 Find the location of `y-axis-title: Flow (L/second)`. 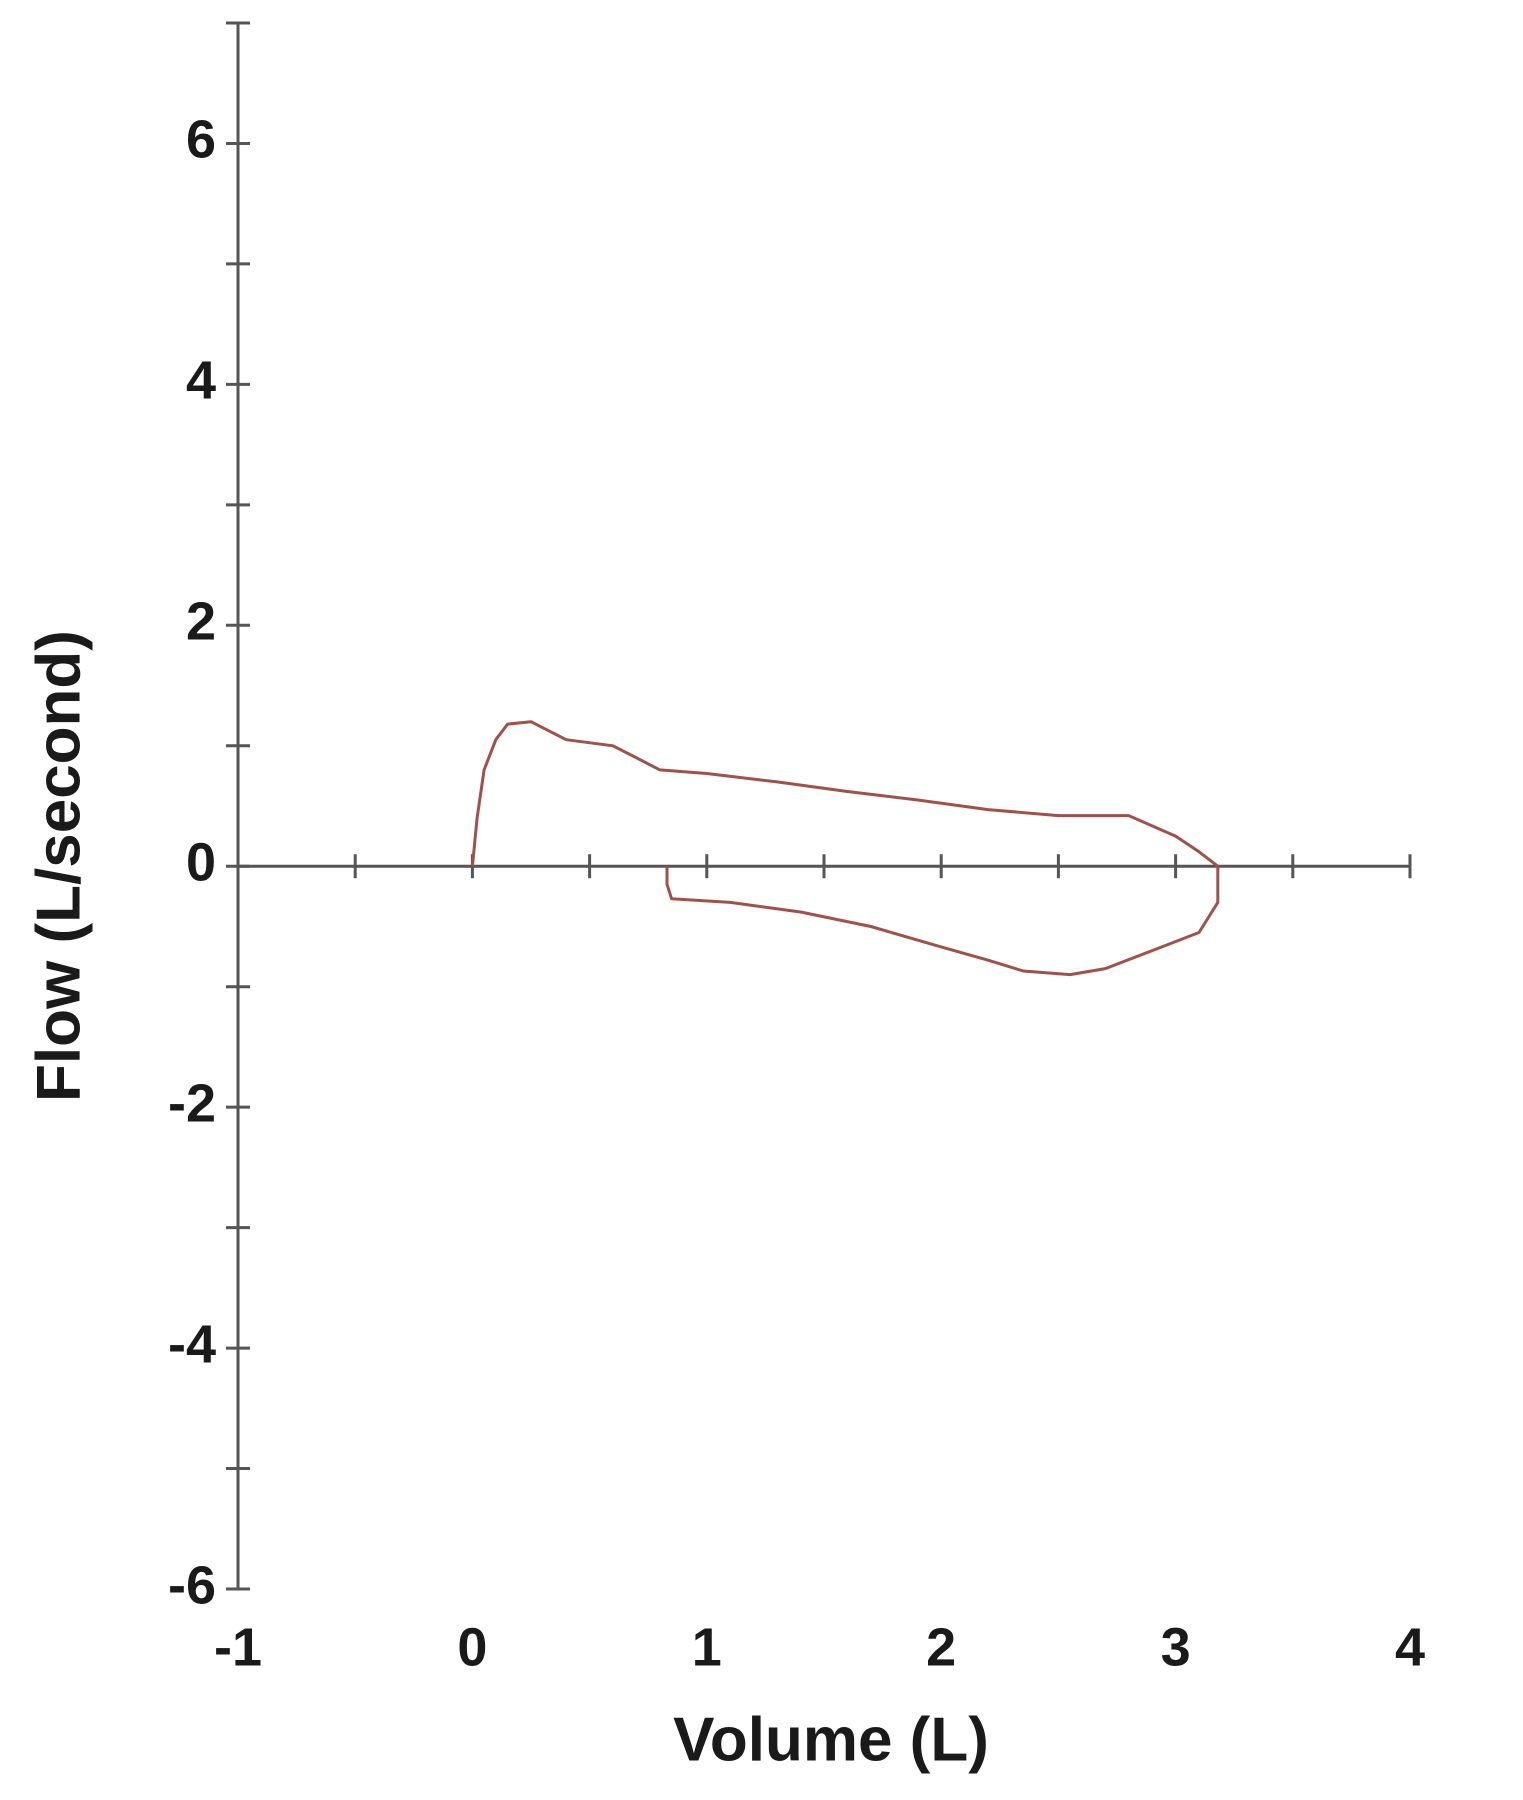

y-axis-title: Flow (L/second) is located at coordinates (58, 866).